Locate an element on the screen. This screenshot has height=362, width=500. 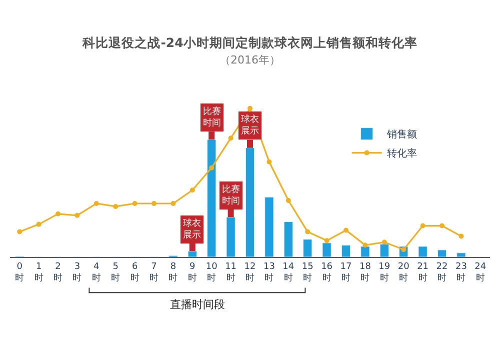
x-tick-label: 7时 is located at coordinates (154, 273).